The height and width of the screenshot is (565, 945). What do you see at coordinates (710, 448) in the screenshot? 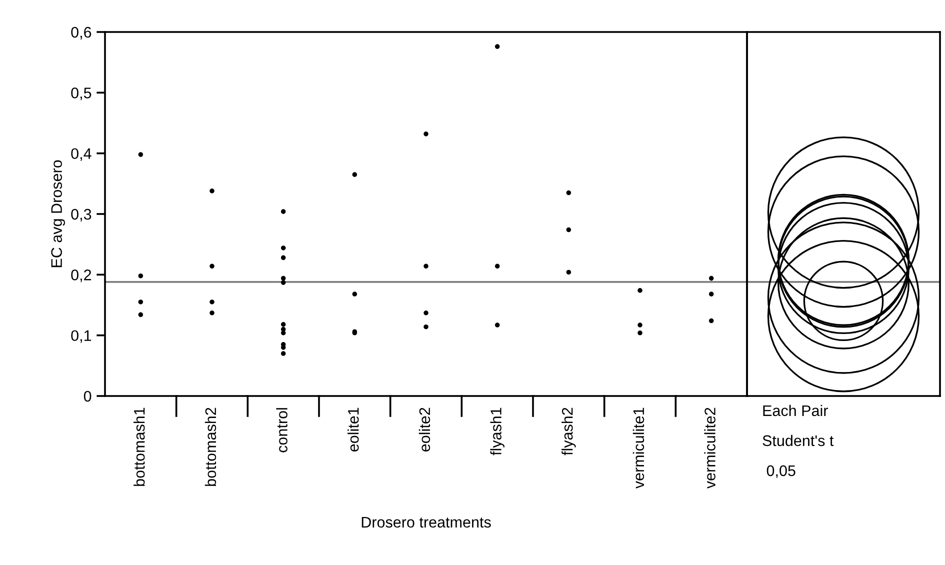
I see `x-tick-label: vermiculite2` at bounding box center [710, 448].